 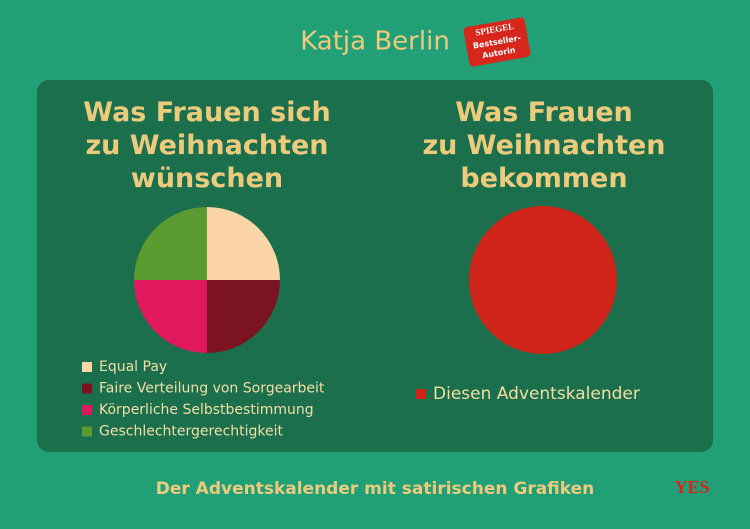 I want to click on badge: SPIEGEL Bestseller- Autorin, so click(x=497, y=42).